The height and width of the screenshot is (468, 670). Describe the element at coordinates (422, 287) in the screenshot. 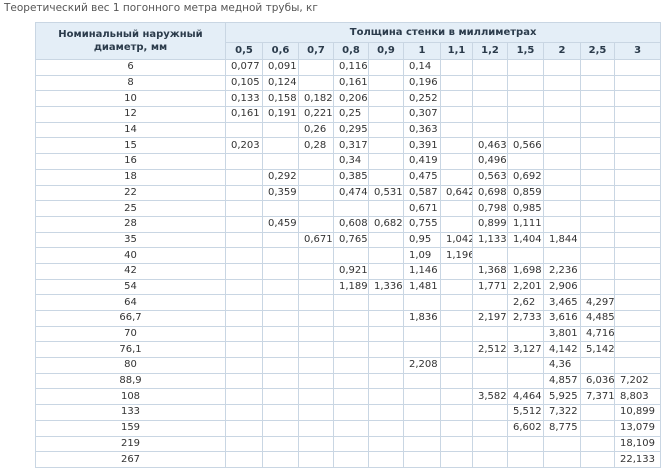

I see `weight-cell: 1,481` at that location.